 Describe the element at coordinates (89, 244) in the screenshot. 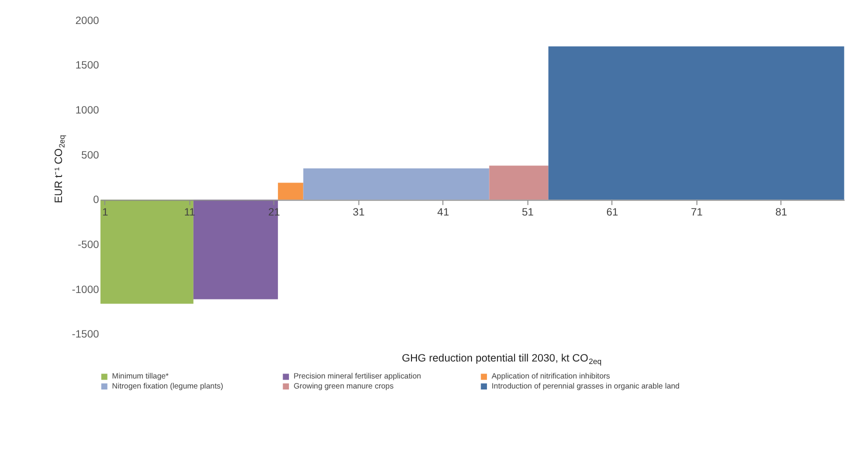

I see `y-tick-label: -500` at that location.